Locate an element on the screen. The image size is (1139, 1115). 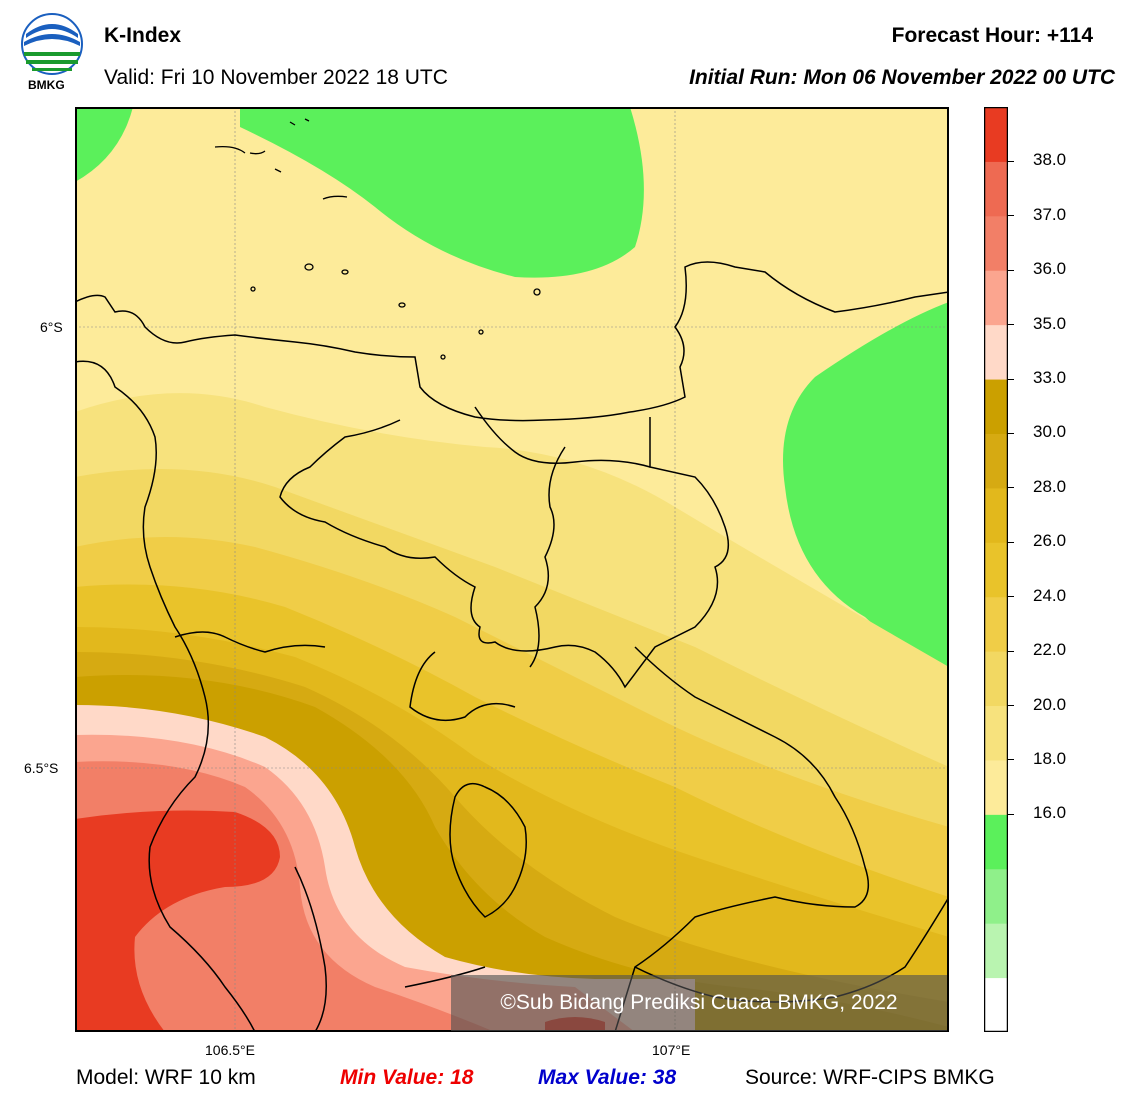
max-value: Max Value: 38 is located at coordinates (607, 1077).